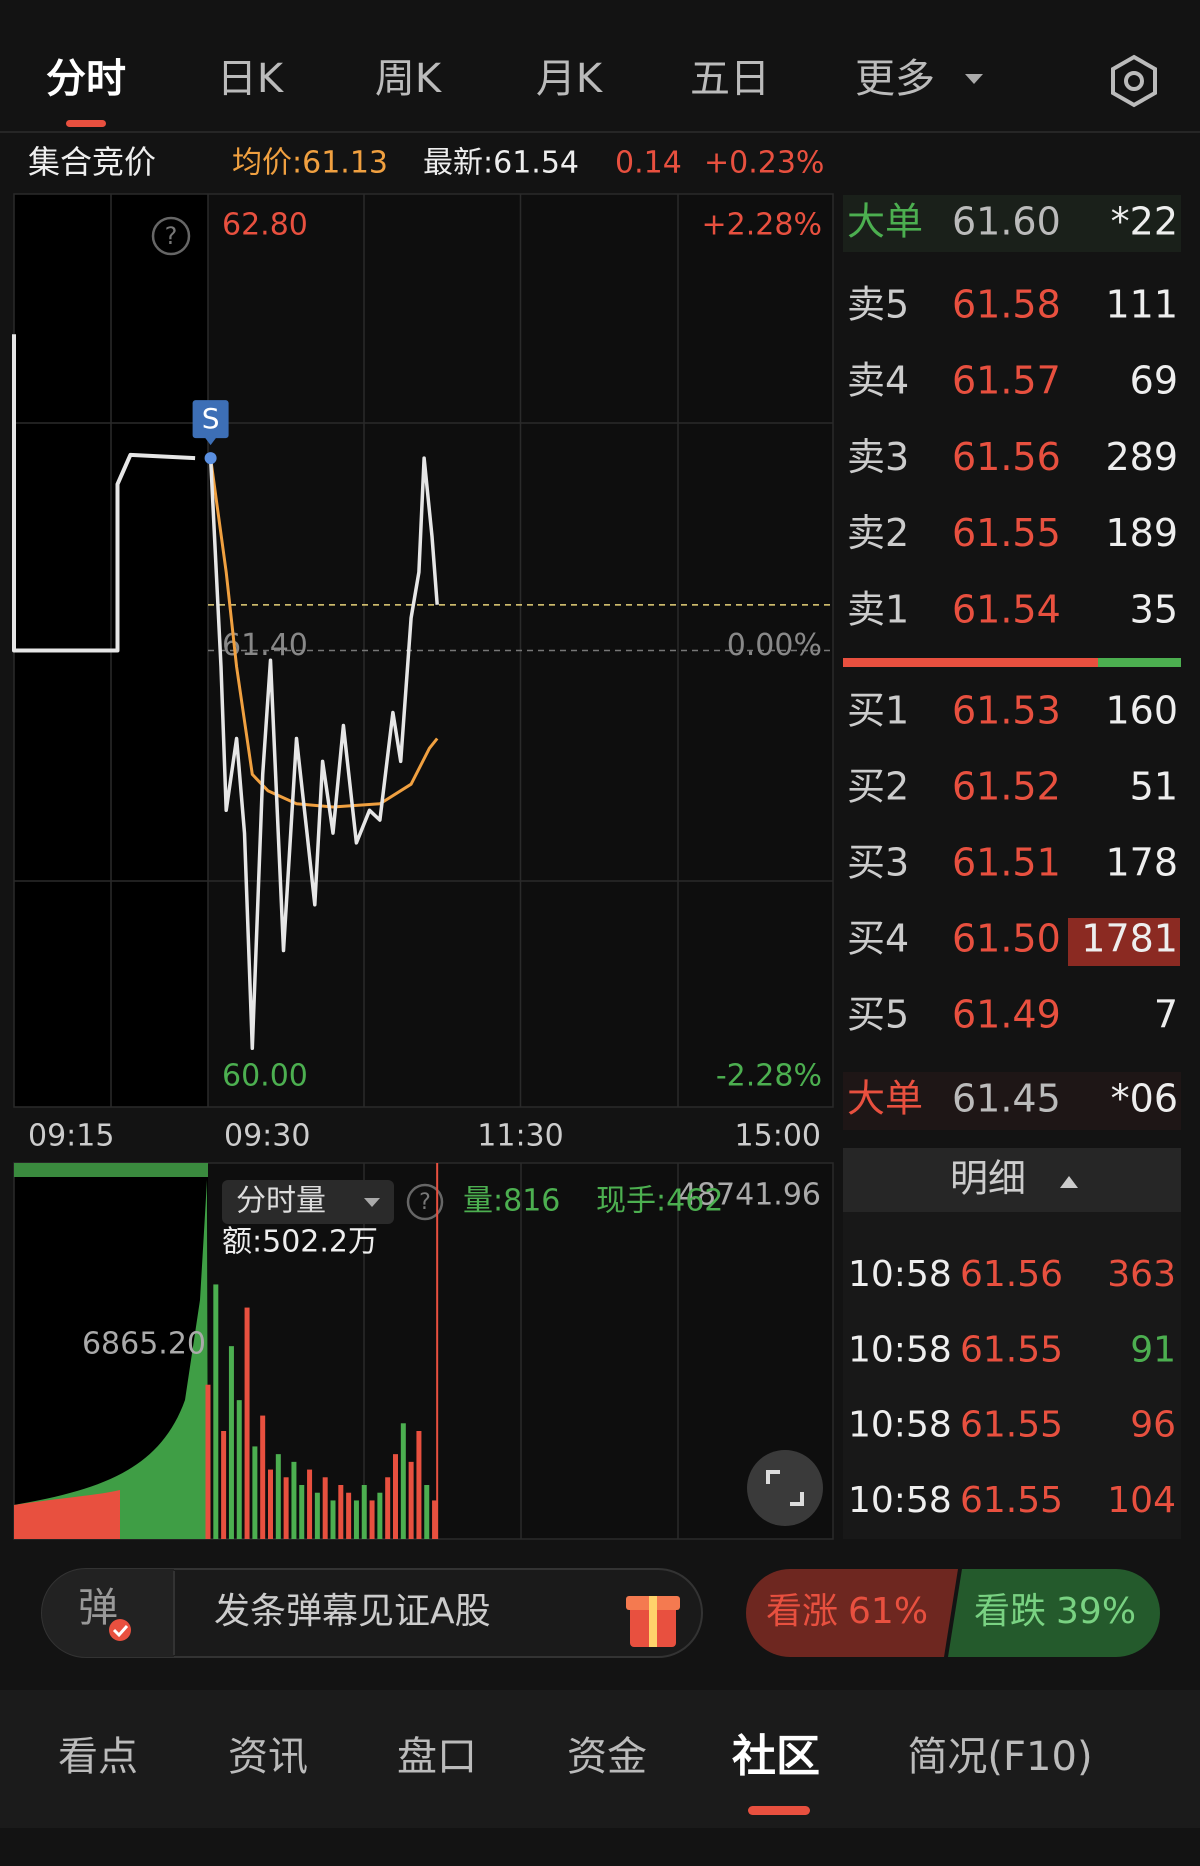  I want to click on avg-price: 均价:61.13, so click(310, 163).